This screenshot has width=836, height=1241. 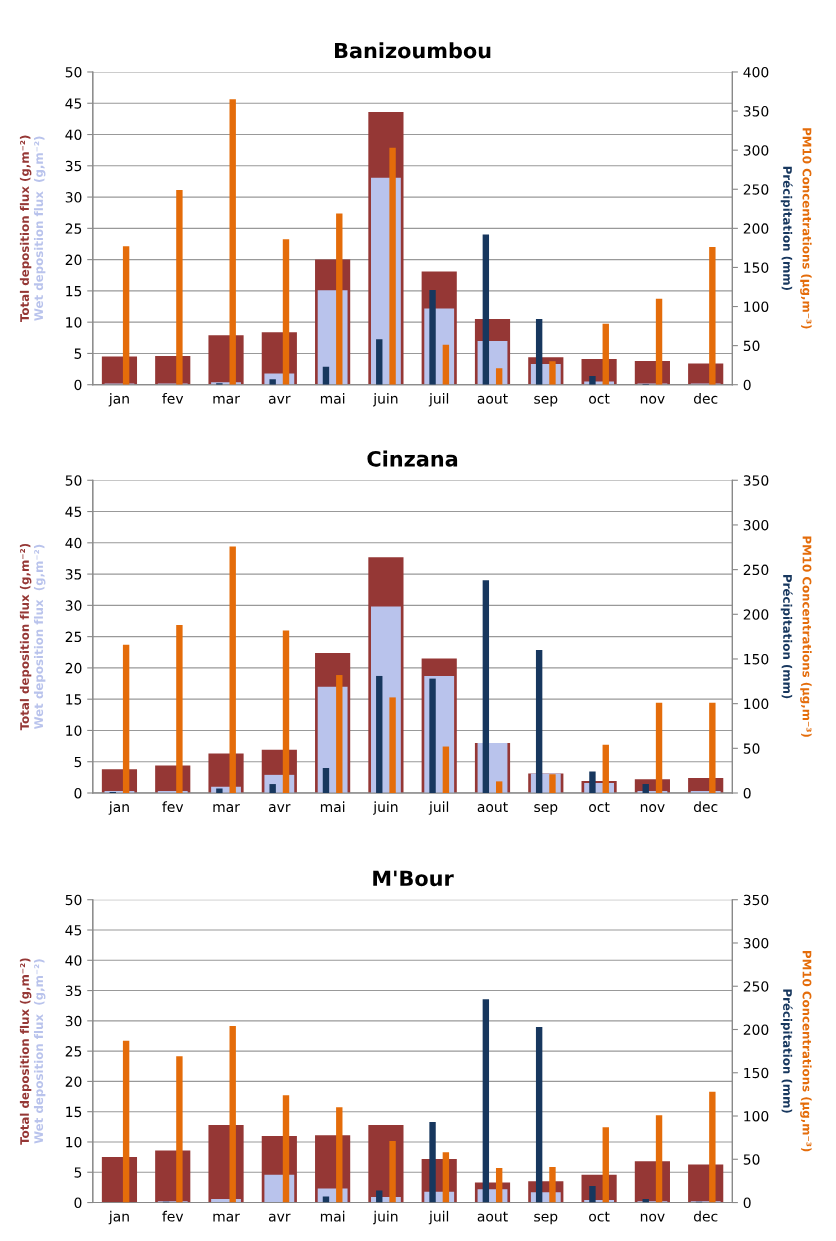 What do you see at coordinates (73, 134) in the screenshot?
I see `y-tick-label: 40` at bounding box center [73, 134].